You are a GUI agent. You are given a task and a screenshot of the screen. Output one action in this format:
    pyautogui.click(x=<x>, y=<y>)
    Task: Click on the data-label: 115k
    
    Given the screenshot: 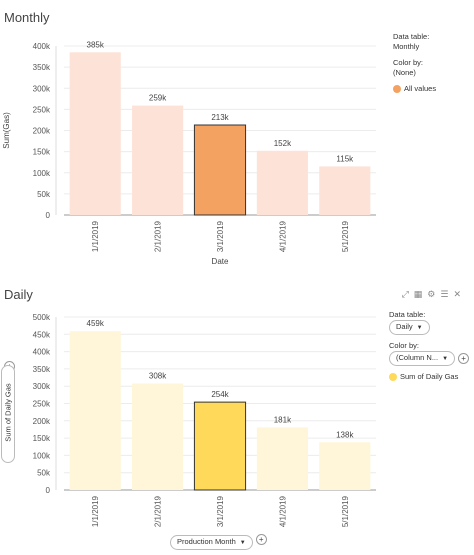 What is the action you would take?
    pyautogui.click(x=345, y=158)
    